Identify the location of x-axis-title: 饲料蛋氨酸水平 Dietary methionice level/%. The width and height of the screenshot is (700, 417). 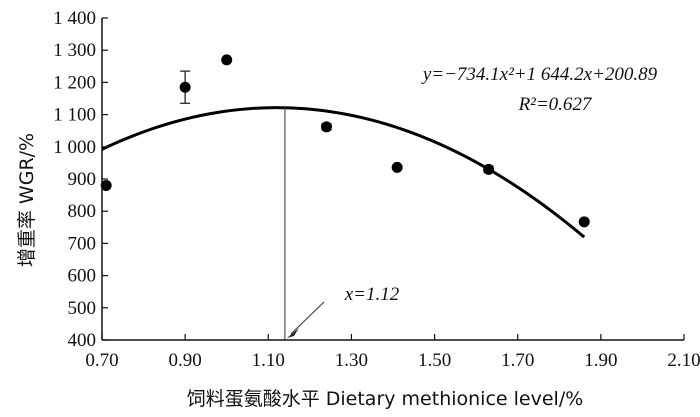
(385, 399).